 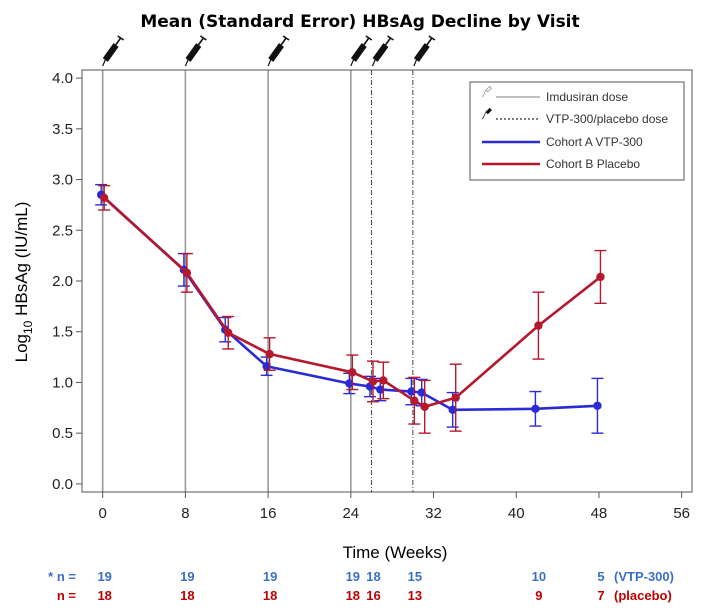 I want to click on legend-cohort-b-label: Cohort B Placebo, so click(x=593, y=164).